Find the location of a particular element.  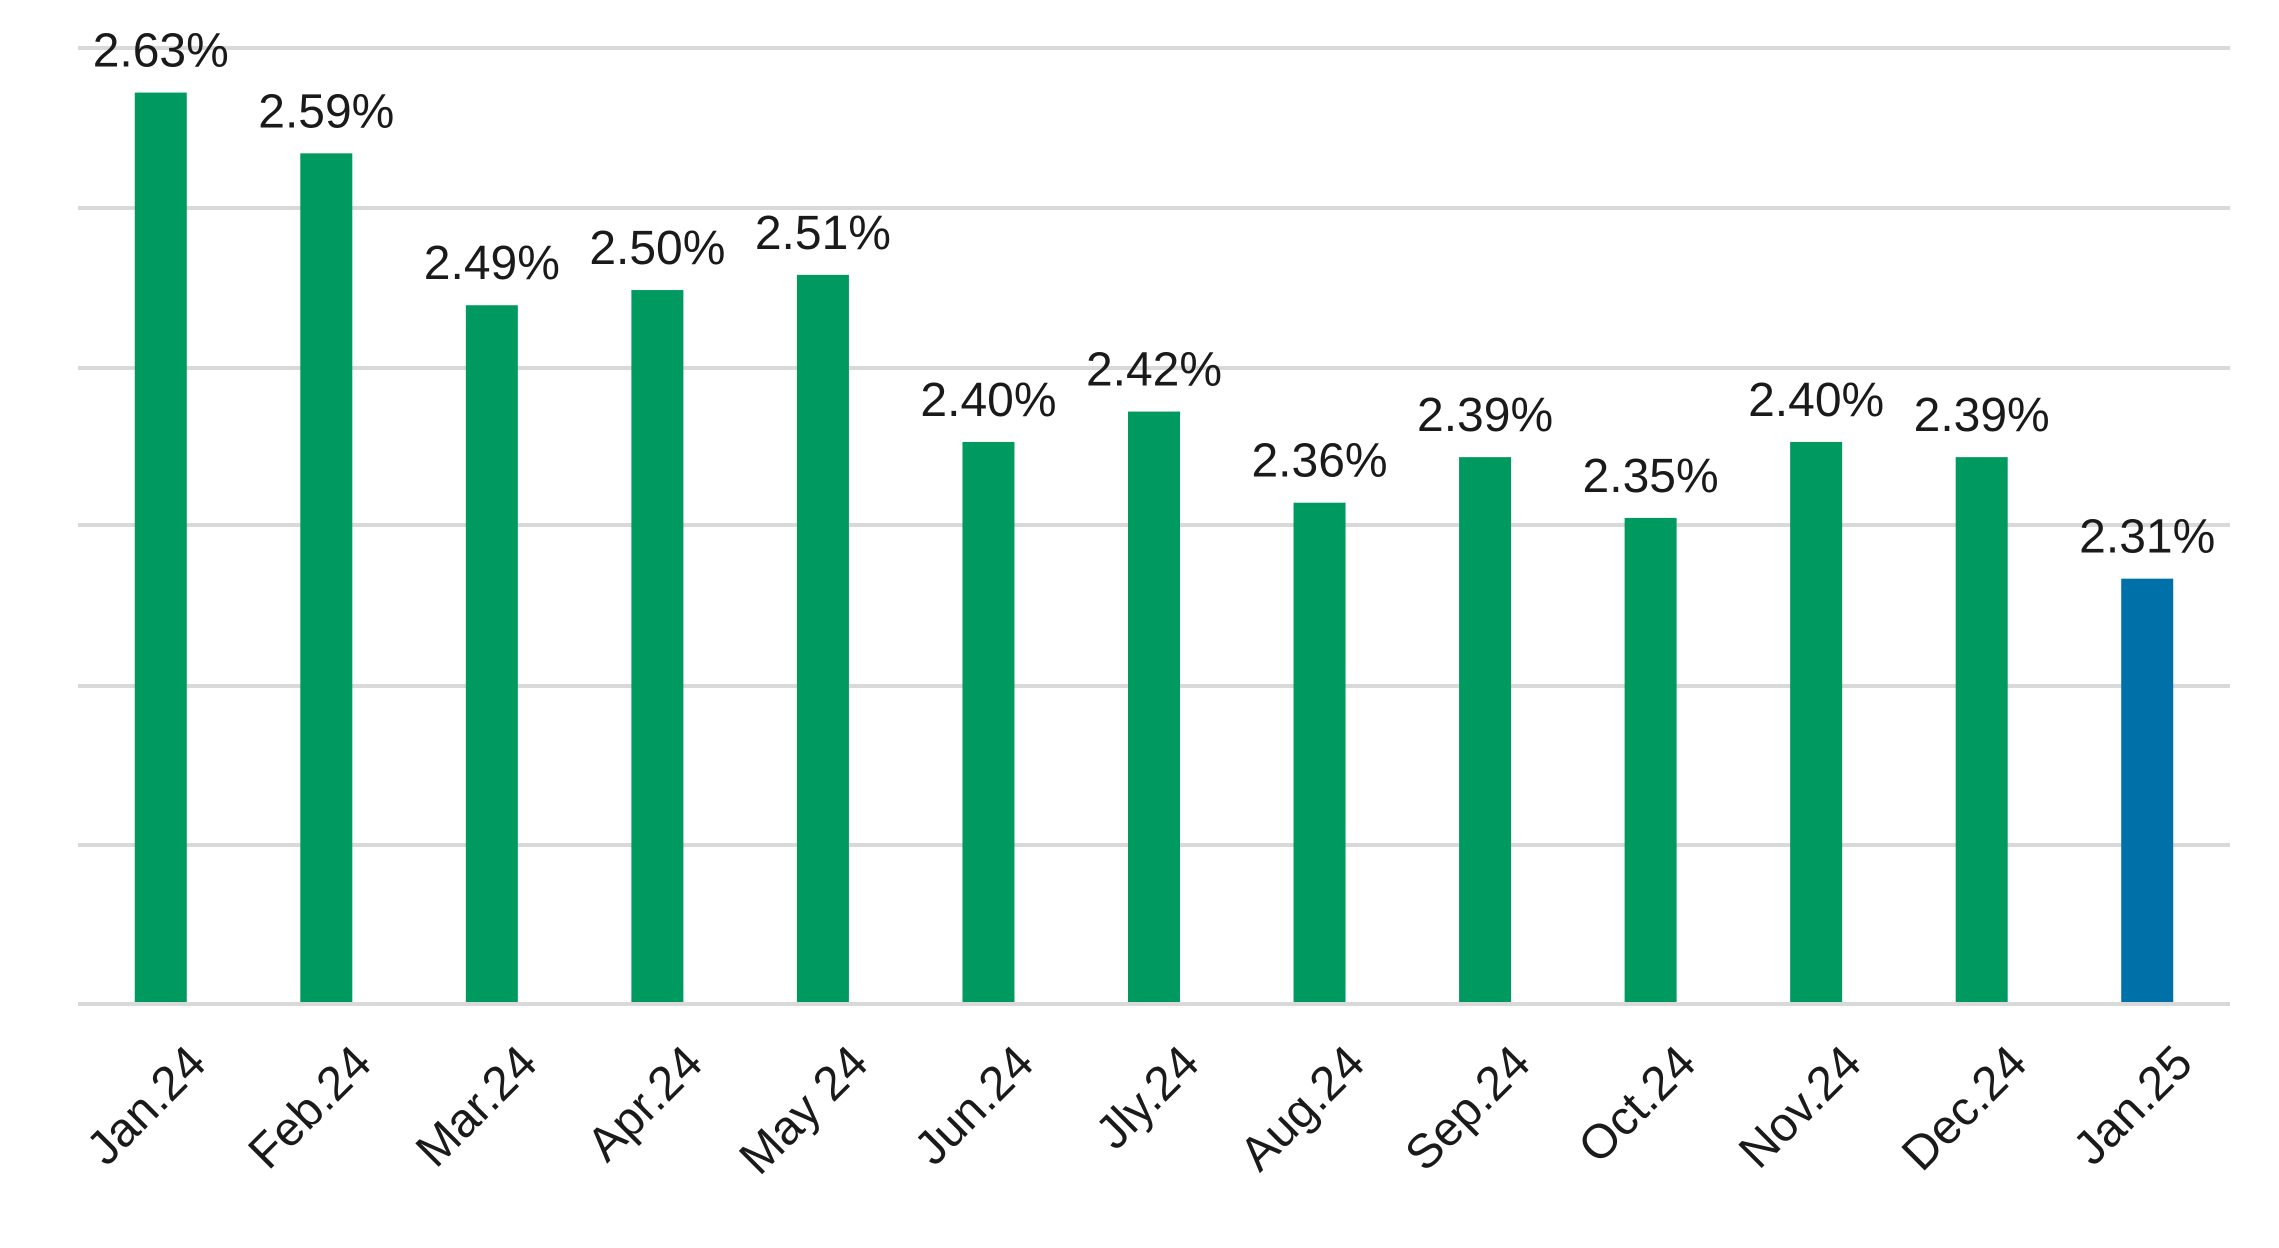

x-tick-label: Jan.24 is located at coordinates (146, 1105).